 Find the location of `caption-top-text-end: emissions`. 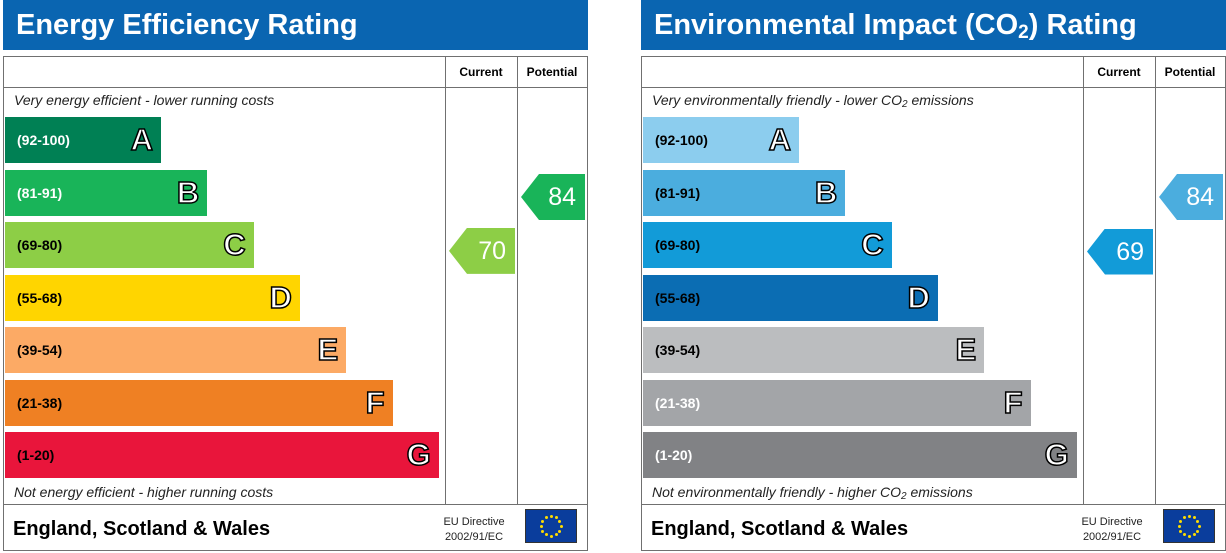

caption-top-text-end: emissions is located at coordinates (940, 100).